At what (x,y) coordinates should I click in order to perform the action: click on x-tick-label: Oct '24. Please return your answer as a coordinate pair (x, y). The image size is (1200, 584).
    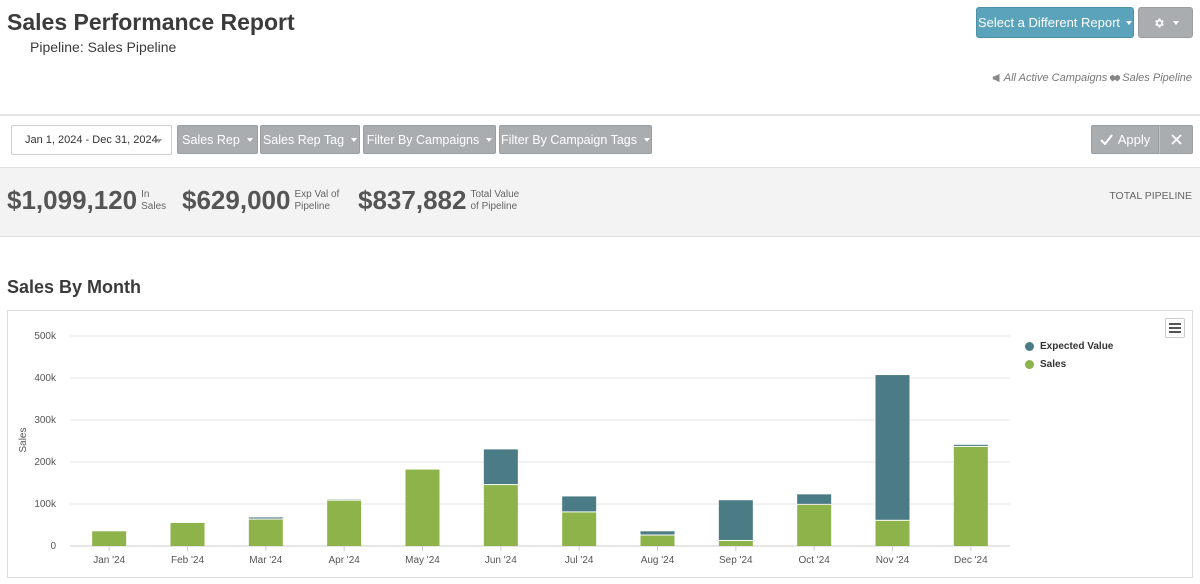
    Looking at the image, I should click on (814, 560).